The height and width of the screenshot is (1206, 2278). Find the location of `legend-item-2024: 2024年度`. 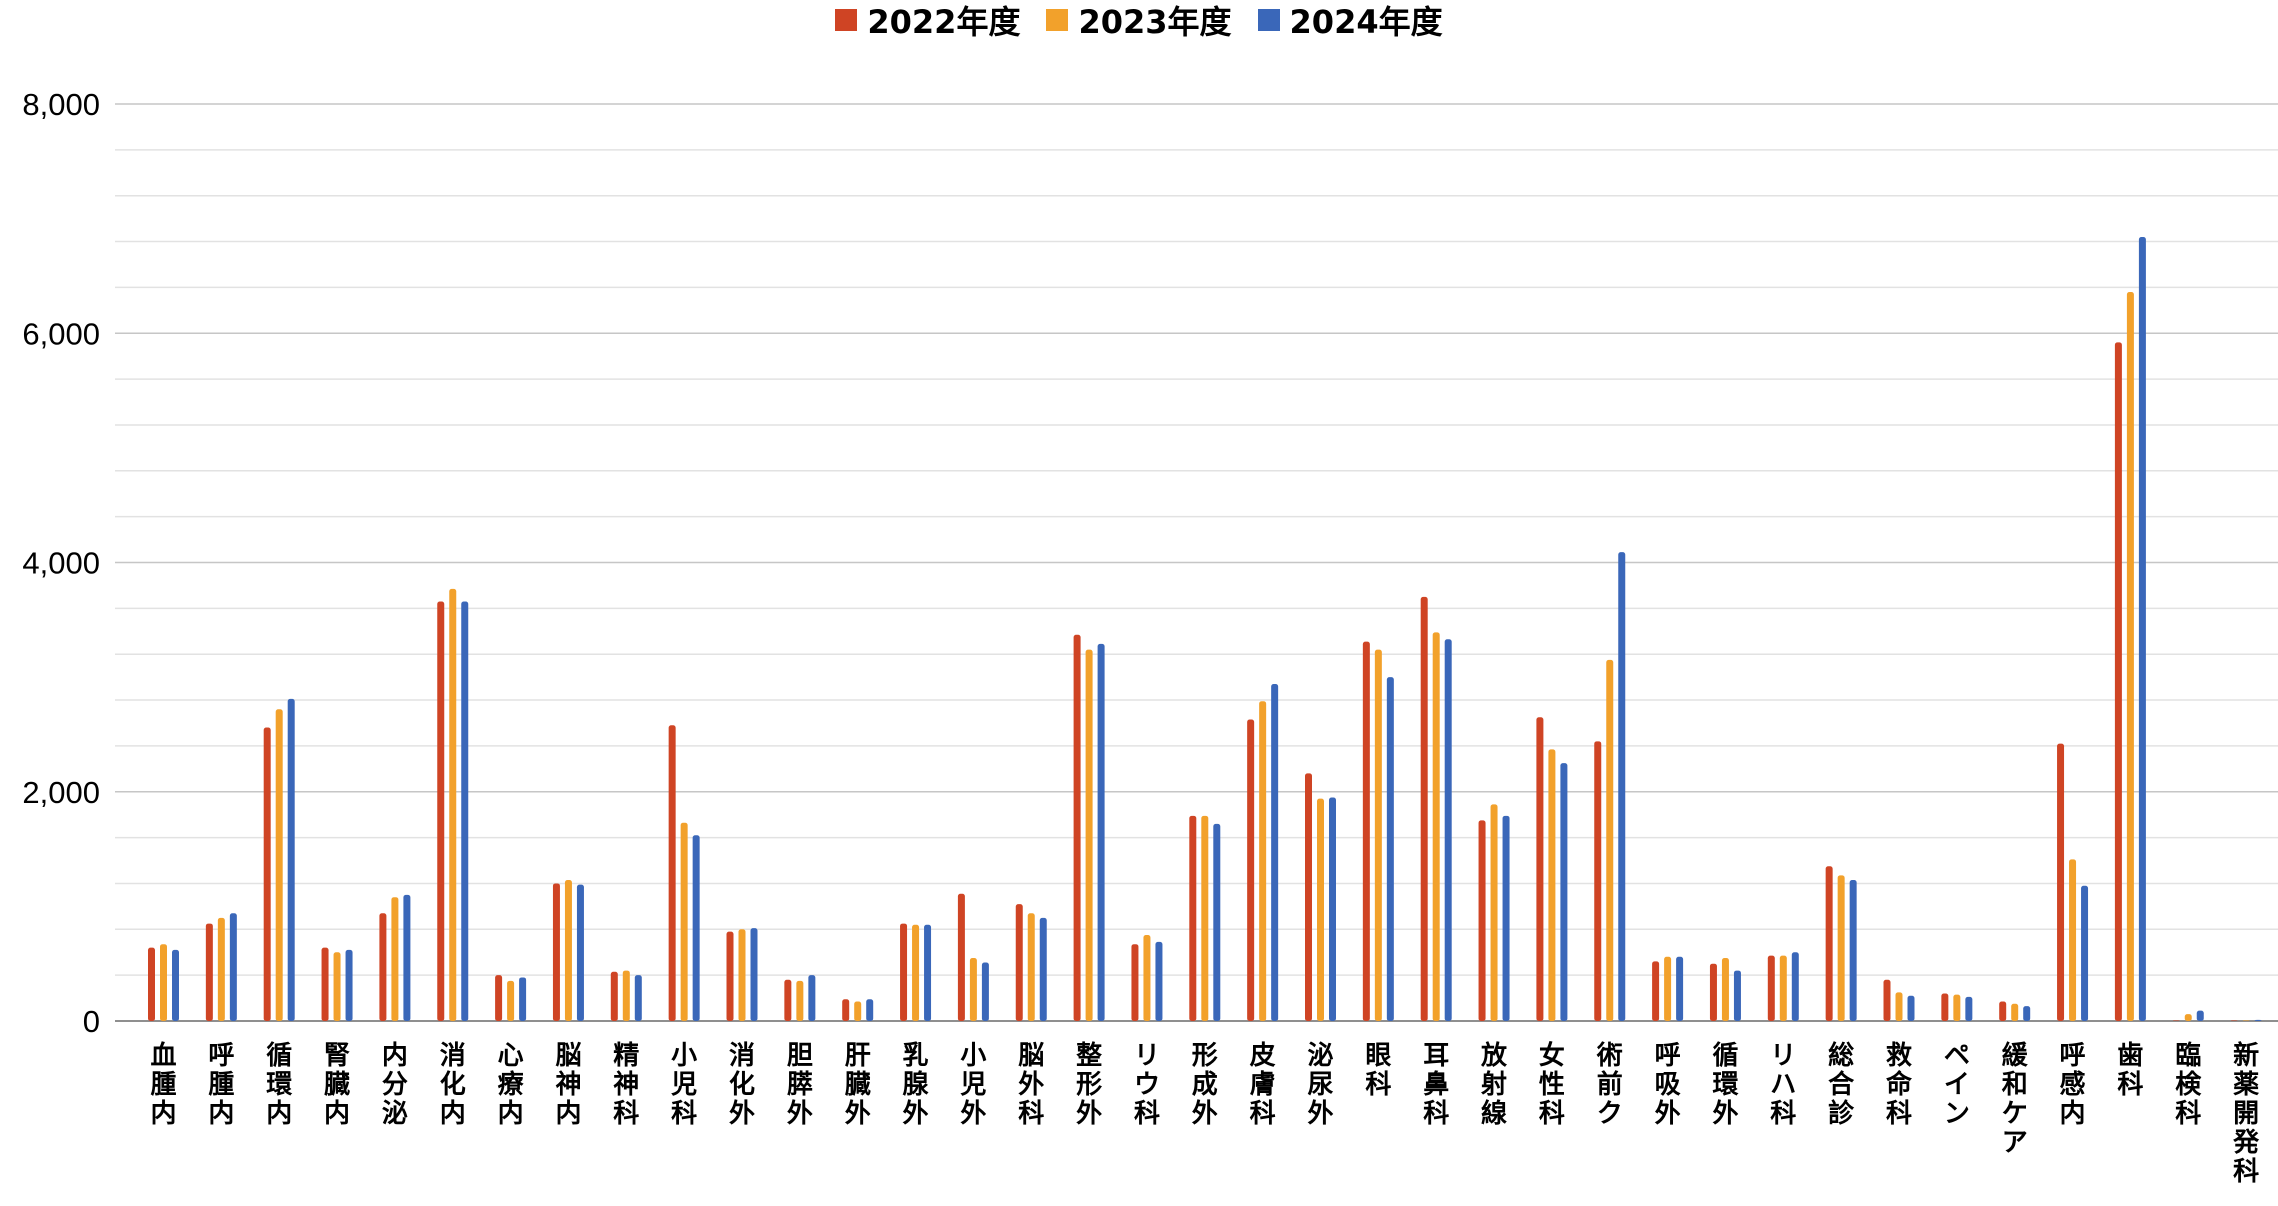

legend-item-2024: 2024年度 is located at coordinates (1350, 21).